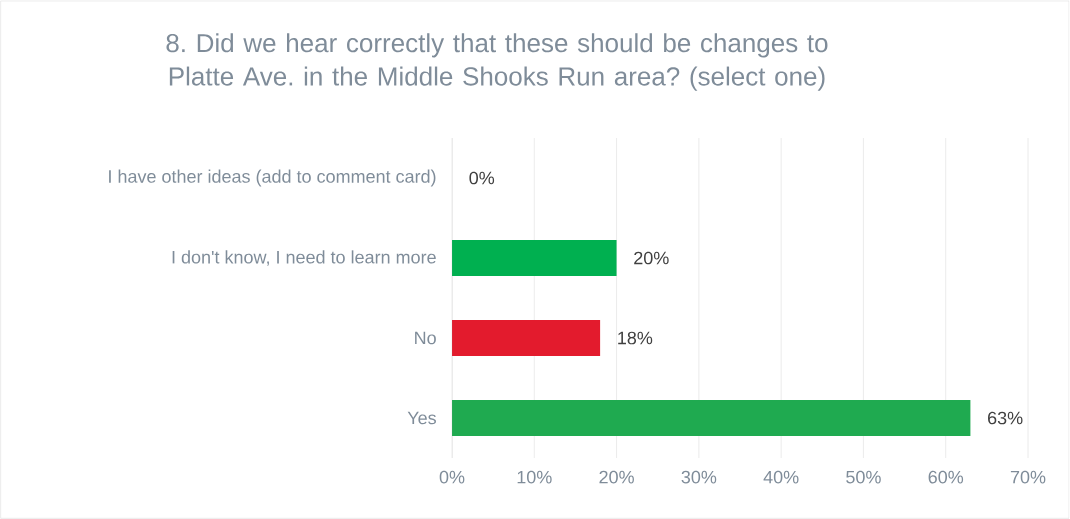  Describe the element at coordinates (421, 418) in the screenshot. I see `y-tick-label: Yes` at that location.